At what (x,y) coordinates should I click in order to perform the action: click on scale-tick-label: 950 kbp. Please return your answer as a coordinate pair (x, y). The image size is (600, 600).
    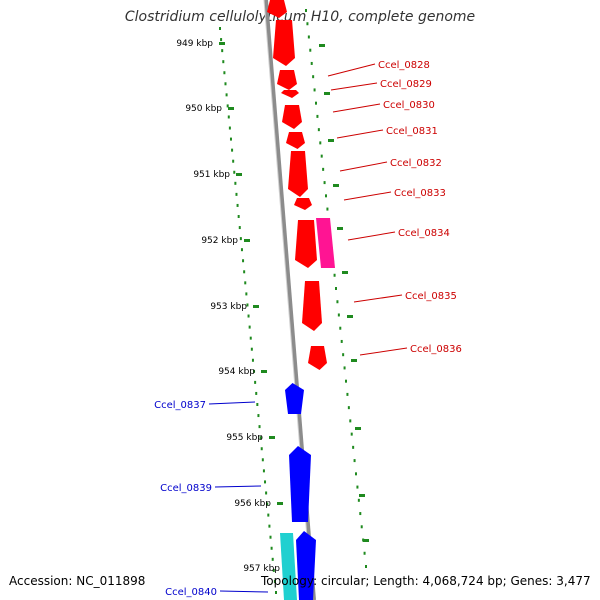
    Looking at the image, I should click on (203, 109).